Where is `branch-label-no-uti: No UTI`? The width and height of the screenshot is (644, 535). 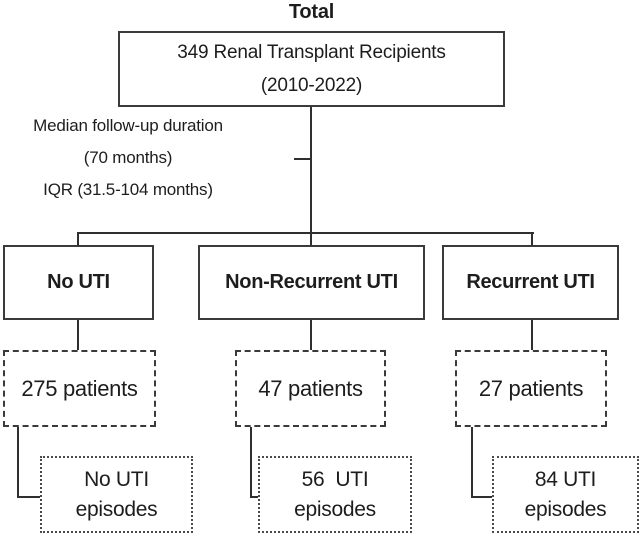 branch-label-no-uti: No UTI is located at coordinates (78, 282).